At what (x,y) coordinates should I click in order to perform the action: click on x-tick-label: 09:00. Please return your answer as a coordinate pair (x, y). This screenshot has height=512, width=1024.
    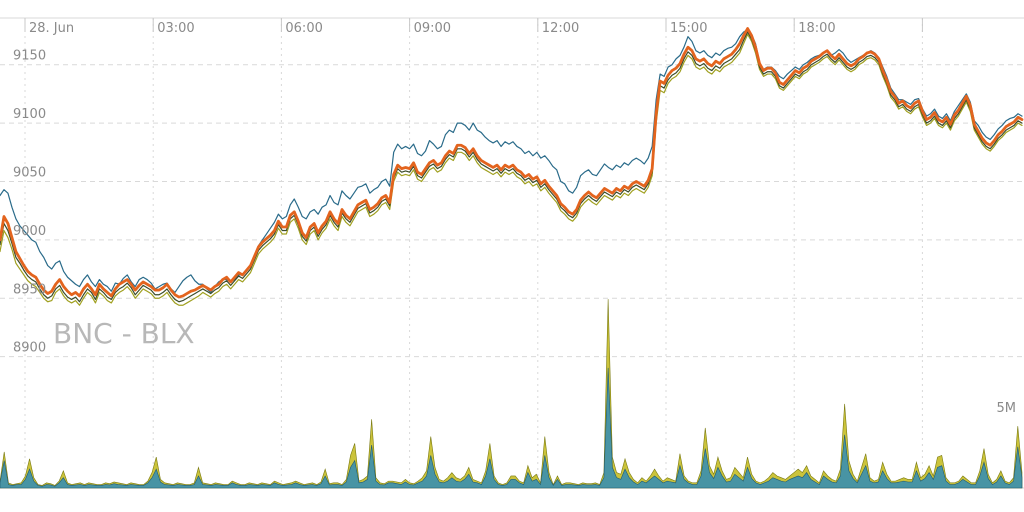
    Looking at the image, I should click on (432, 28).